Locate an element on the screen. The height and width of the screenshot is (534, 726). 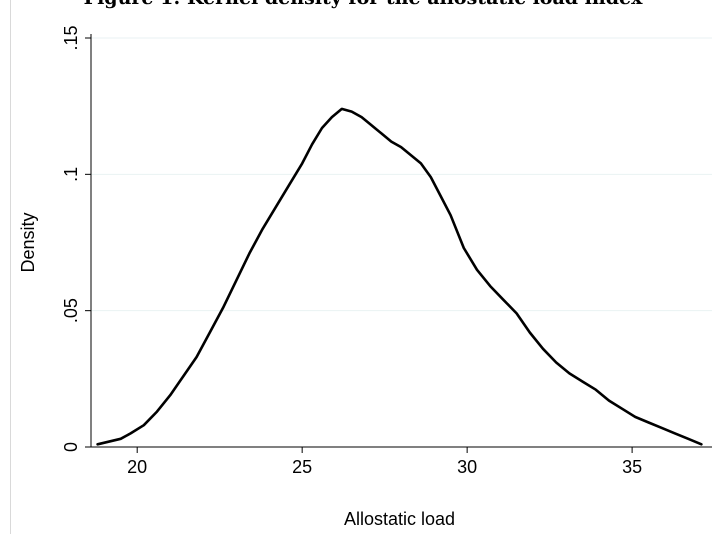
x-ticks: 20 25 30 35 is located at coordinates (384, 462).